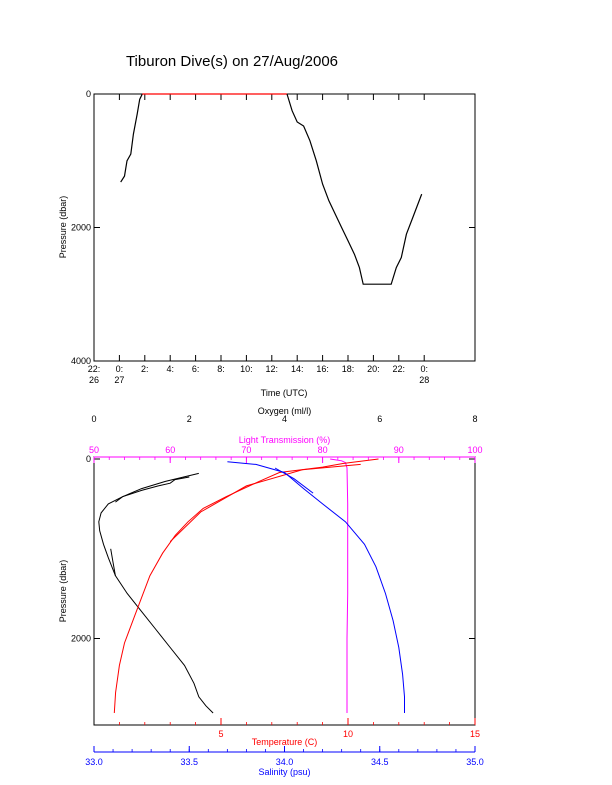 This screenshot has height=785, width=612. Describe the element at coordinates (81, 361) in the screenshot. I see `y-tick-label: 4000` at that location.